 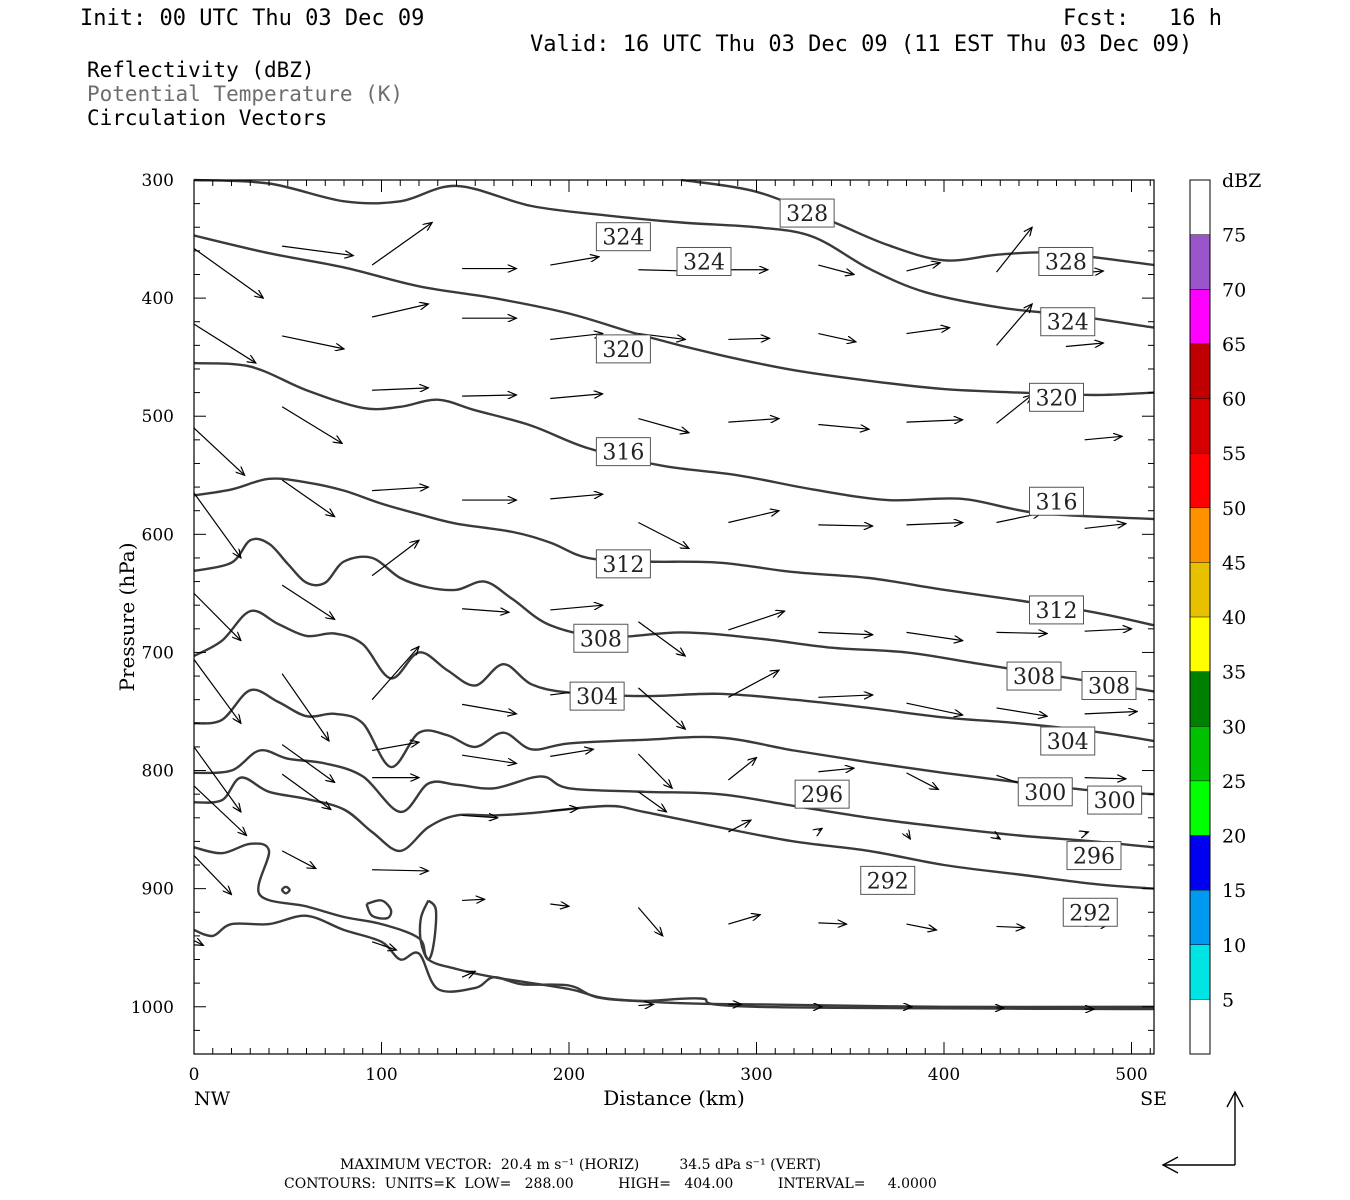 What do you see at coordinates (756, 1075) in the screenshot?
I see `x-tick-label: 300` at bounding box center [756, 1075].